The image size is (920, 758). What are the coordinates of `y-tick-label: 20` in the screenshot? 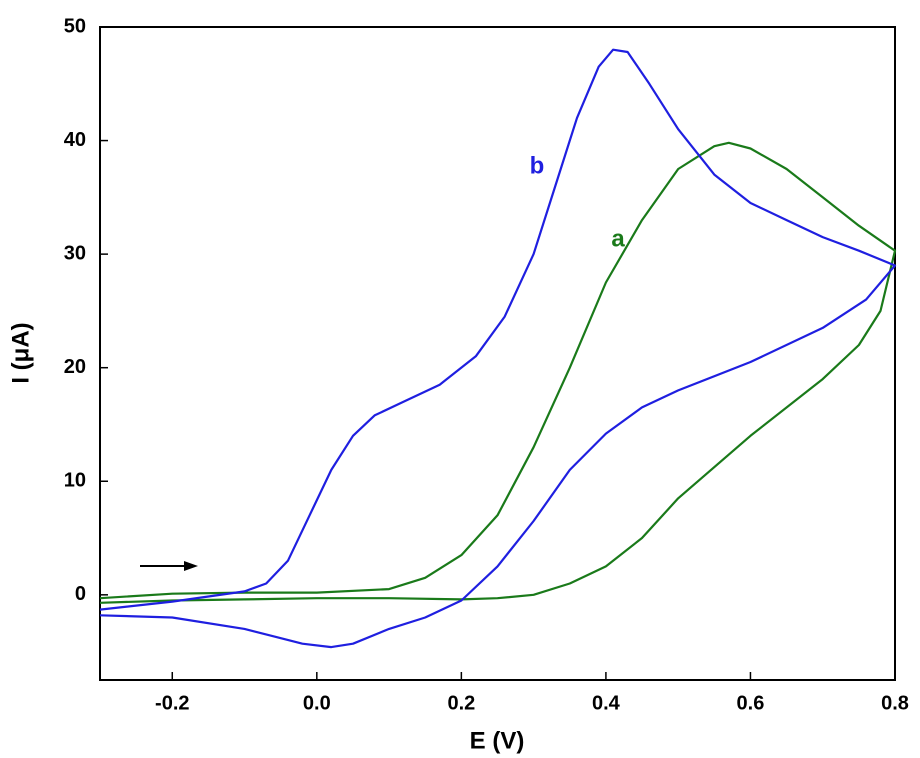 It's located at (75, 367).